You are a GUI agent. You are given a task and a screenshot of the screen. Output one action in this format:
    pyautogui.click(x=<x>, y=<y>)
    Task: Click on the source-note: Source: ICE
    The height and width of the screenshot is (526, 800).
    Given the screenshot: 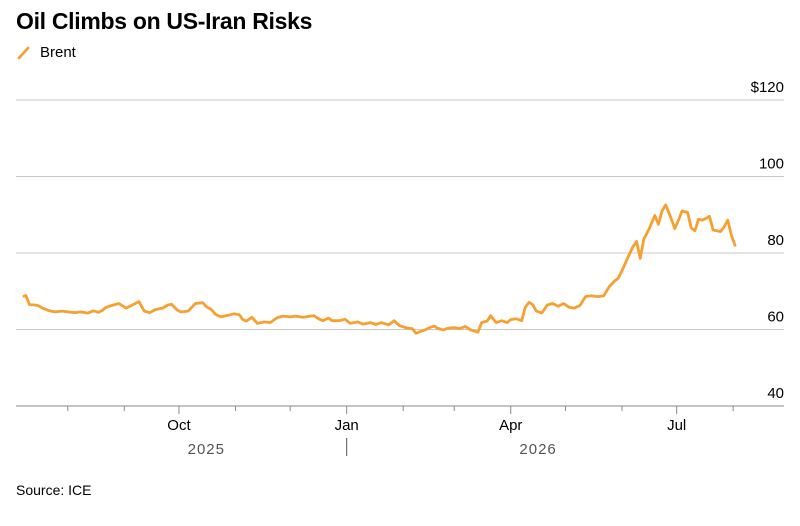 What is the action you would take?
    pyautogui.click(x=54, y=490)
    